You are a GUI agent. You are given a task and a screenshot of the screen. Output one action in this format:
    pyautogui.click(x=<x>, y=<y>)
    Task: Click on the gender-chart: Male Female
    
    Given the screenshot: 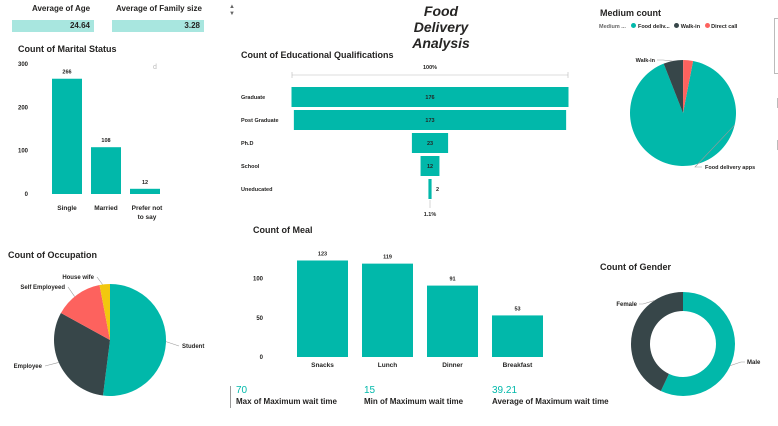 What is the action you would take?
    pyautogui.click(x=688, y=344)
    